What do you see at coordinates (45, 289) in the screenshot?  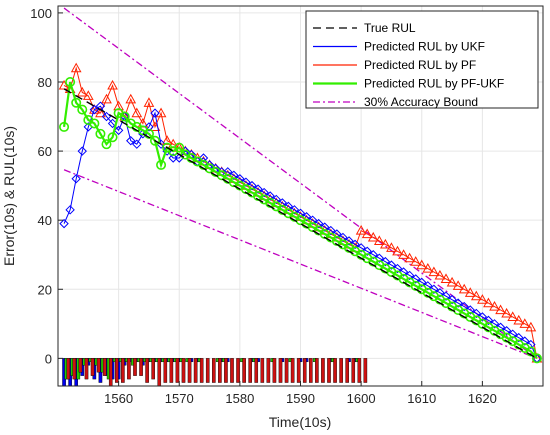 I see `y-tick-label: 20` at bounding box center [45, 289].